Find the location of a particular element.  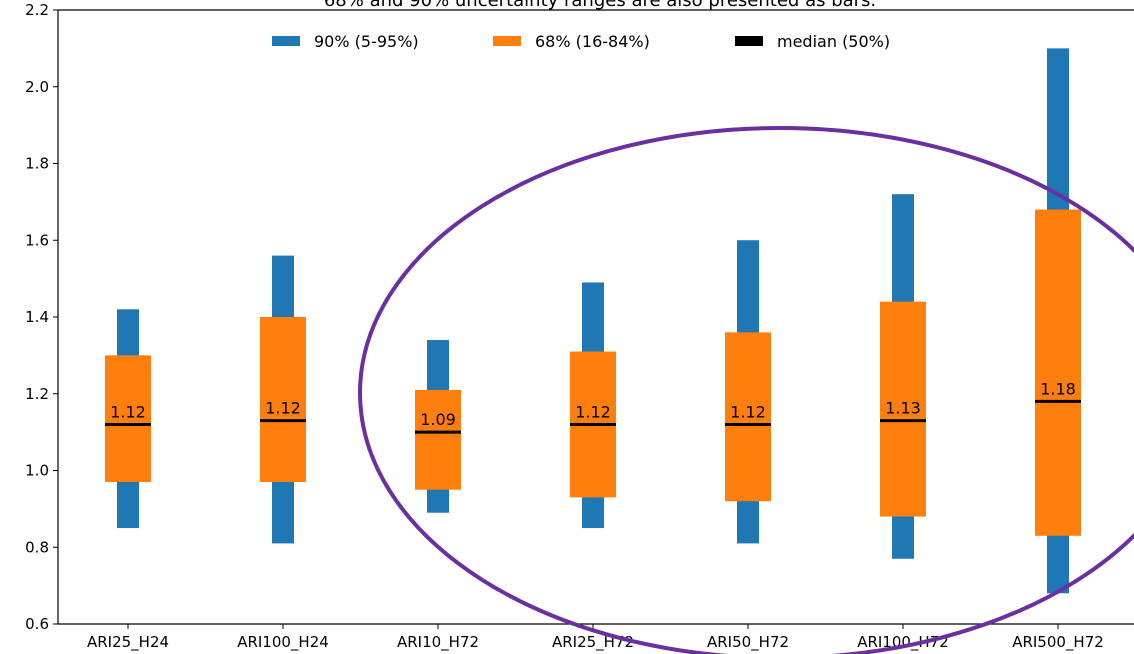

median-labels-layer: 1.12 1.12 1.09 1.12 1.12 1.13 1.18 is located at coordinates (593, 404).